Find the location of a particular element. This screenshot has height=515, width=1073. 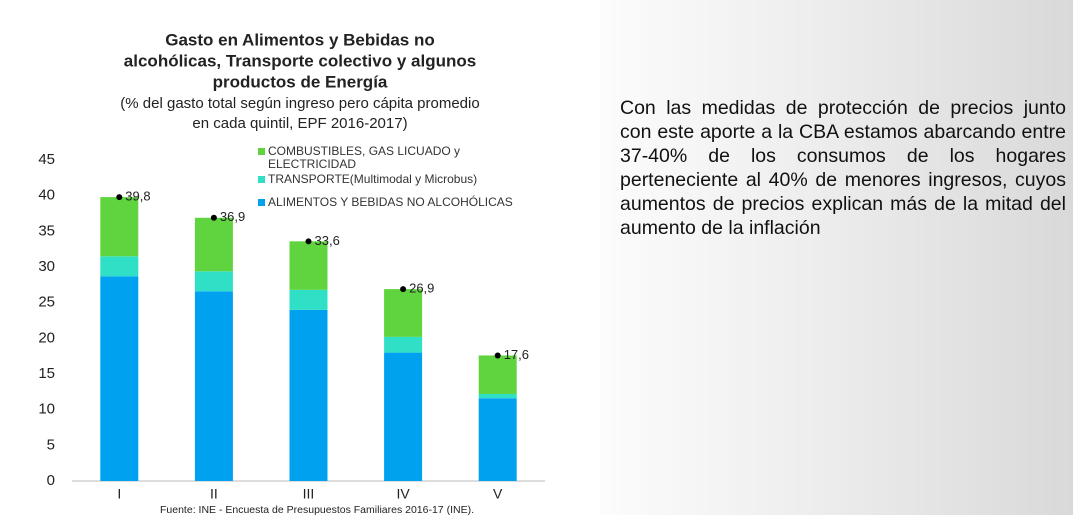

legend-item: COMBUSTIBLES, GAS LICUADO y ELECTRICIDAD is located at coordinates (378, 158).